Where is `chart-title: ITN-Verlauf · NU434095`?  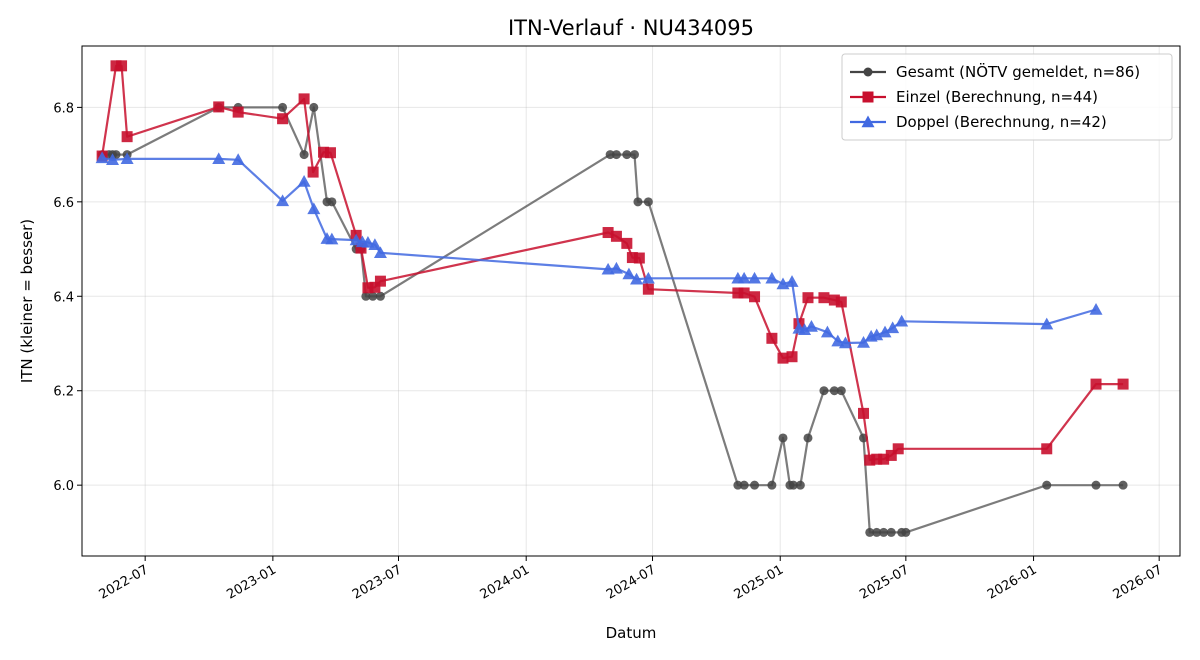 chart-title: ITN-Verlauf · NU434095 is located at coordinates (631, 28).